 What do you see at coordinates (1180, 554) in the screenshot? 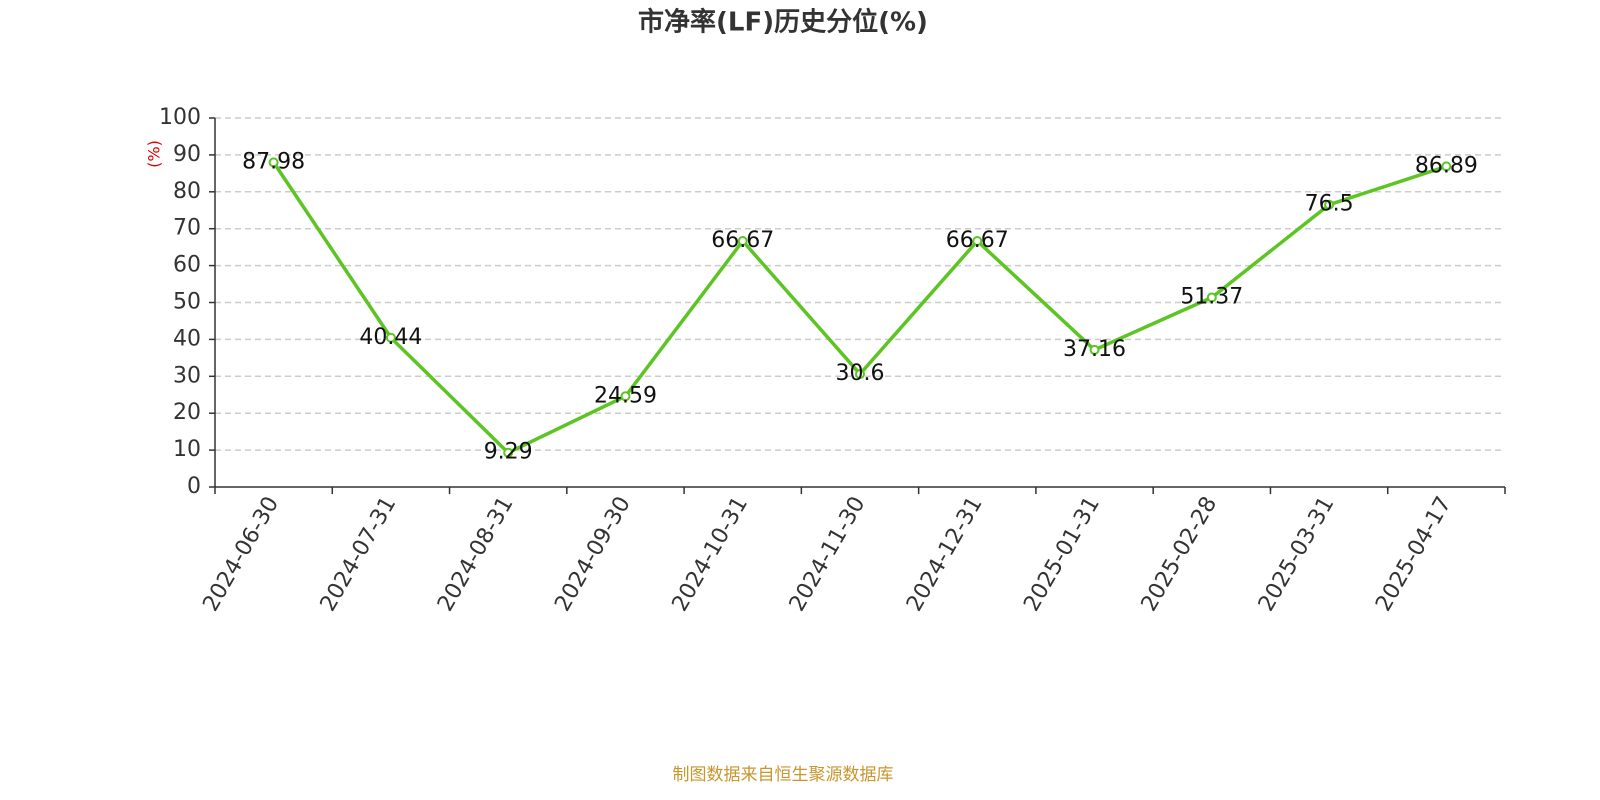
I see `x-tick-label: 2025-02-28` at bounding box center [1180, 554].